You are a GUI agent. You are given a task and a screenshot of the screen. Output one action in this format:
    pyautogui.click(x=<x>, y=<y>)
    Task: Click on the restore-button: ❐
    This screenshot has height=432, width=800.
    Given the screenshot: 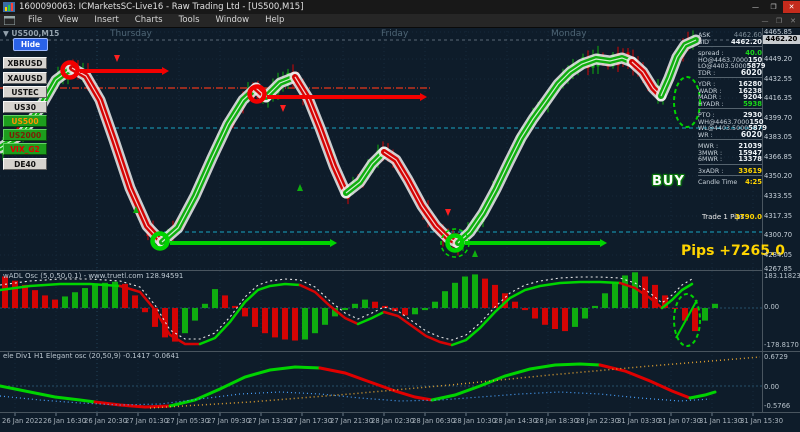 What is the action you would take?
    pyautogui.click(x=773, y=7)
    